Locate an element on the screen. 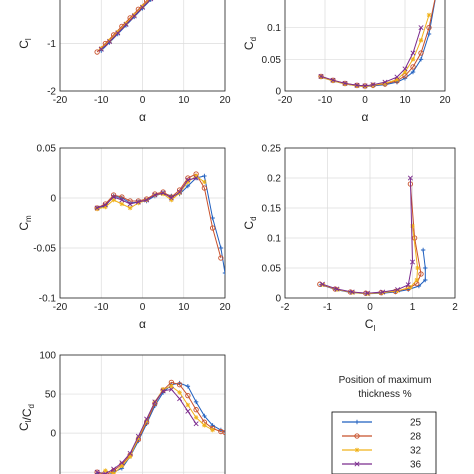 The height and width of the screenshot is (474, 474). legend-items: 25 28 32 36 is located at coordinates (382, 444).